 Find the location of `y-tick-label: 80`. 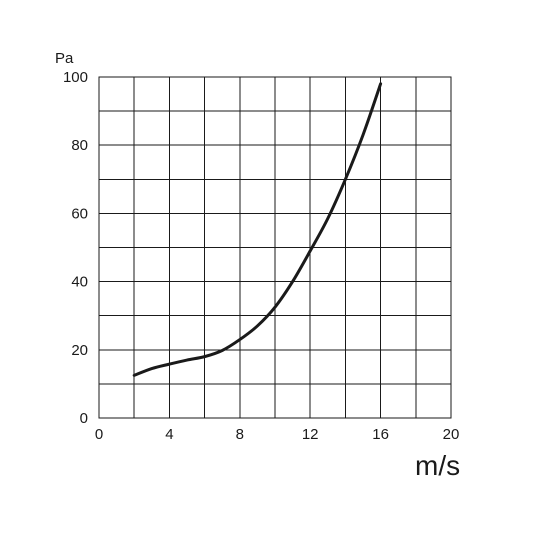

y-tick-label: 80 is located at coordinates (79, 145).